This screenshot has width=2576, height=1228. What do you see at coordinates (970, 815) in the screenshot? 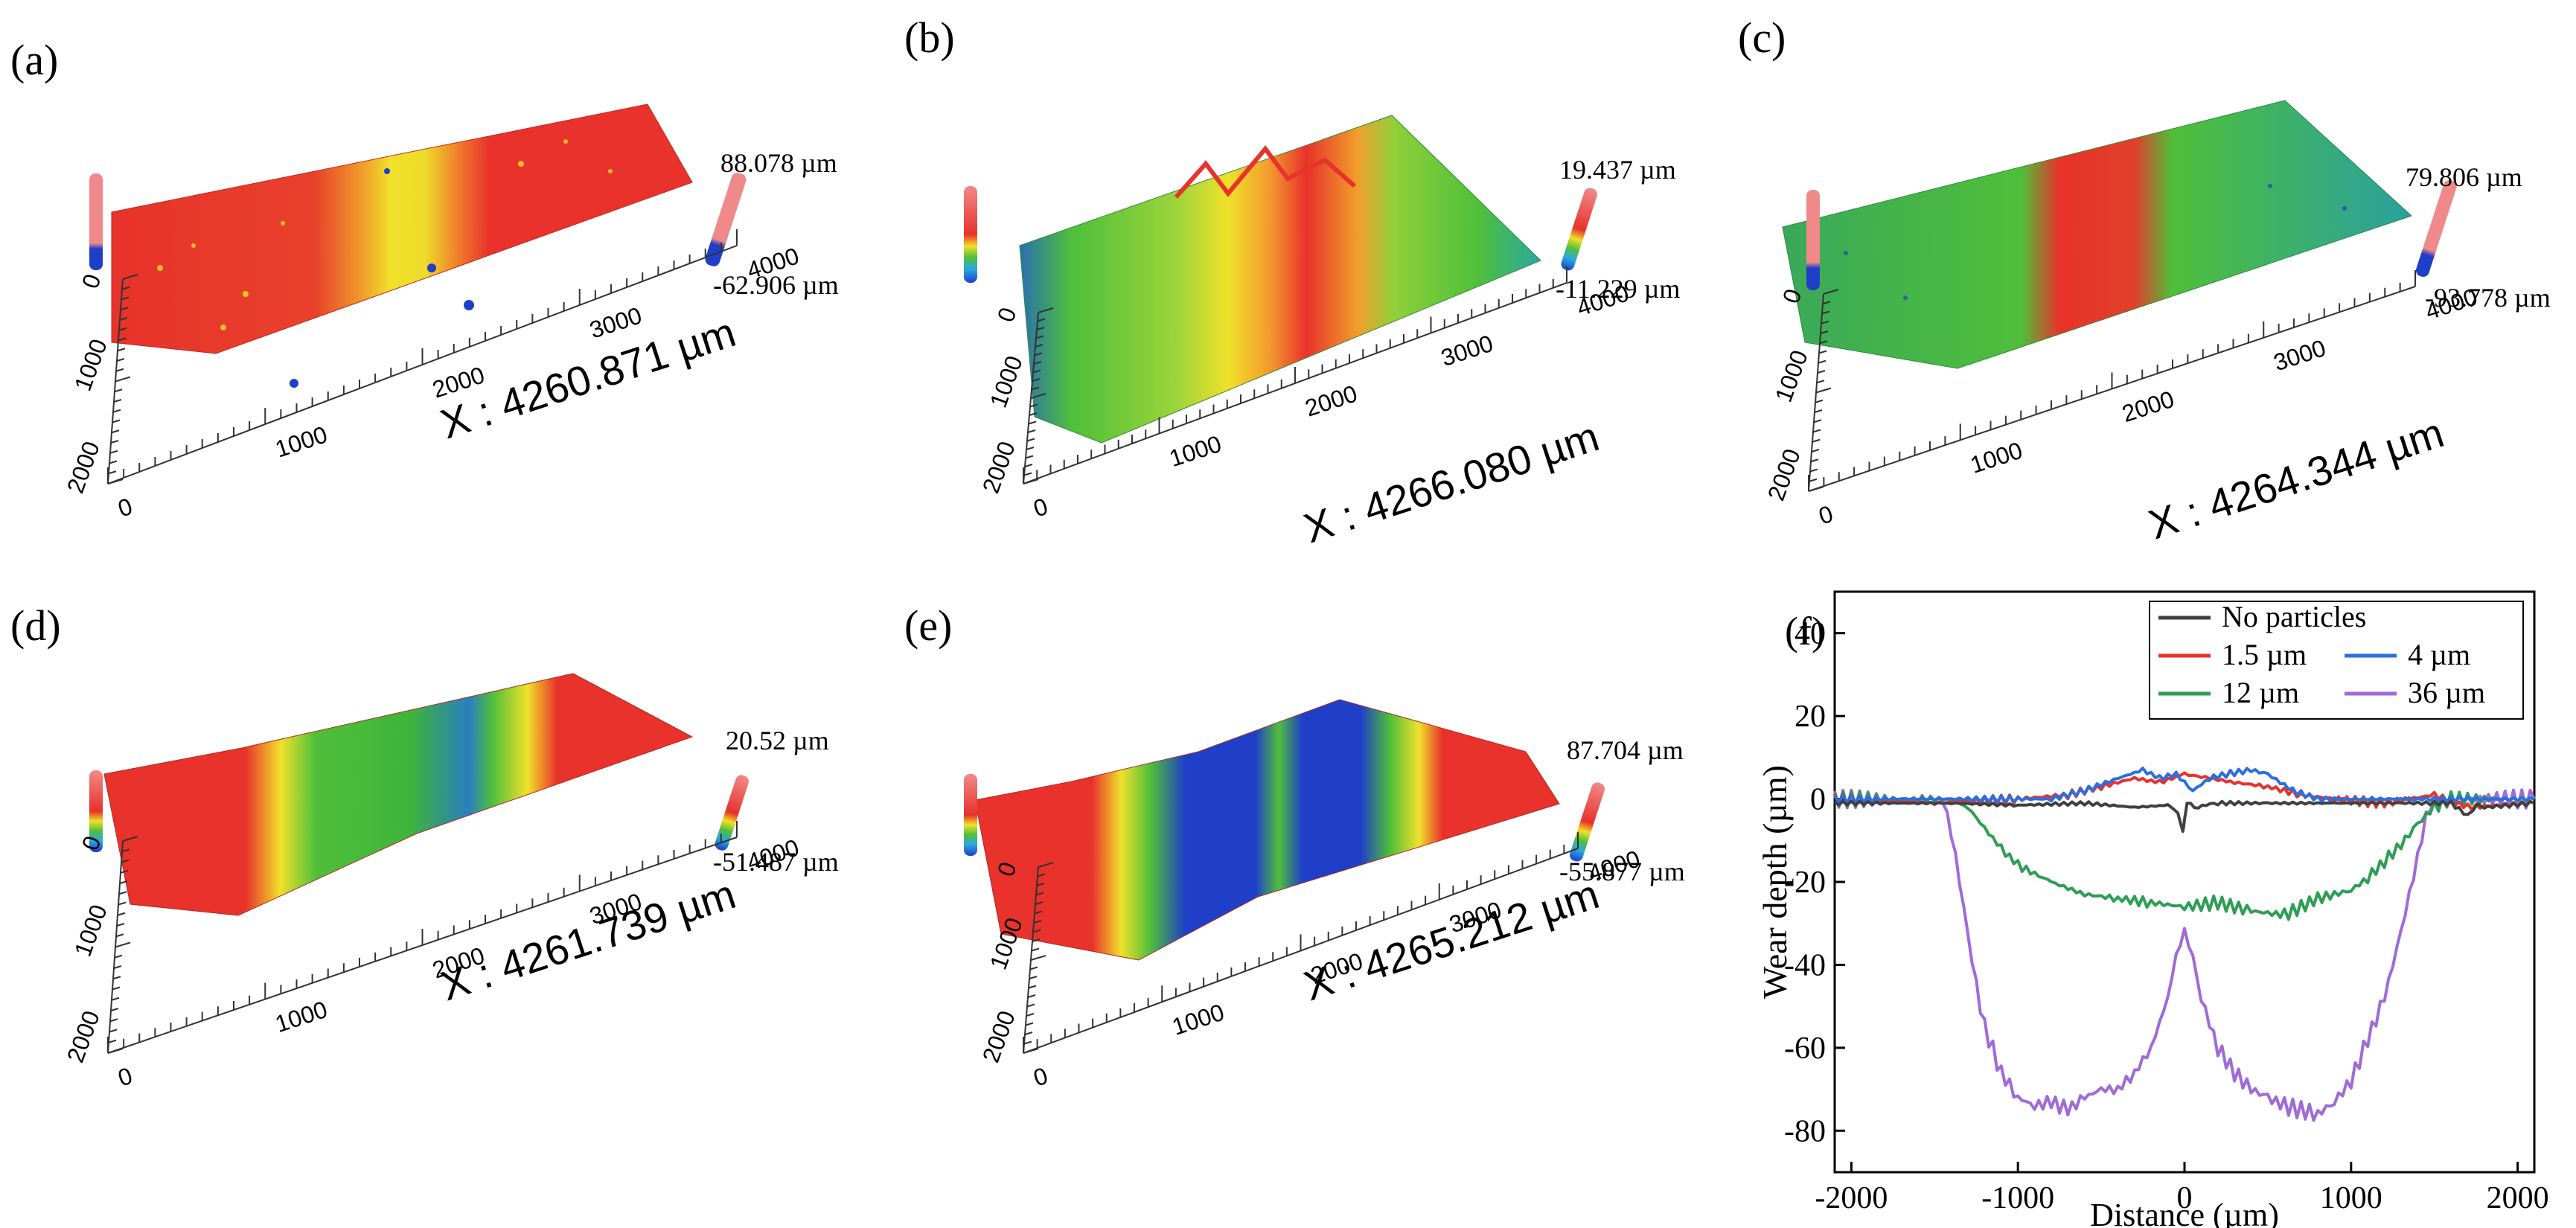
I see `colorbar-left` at bounding box center [970, 815].